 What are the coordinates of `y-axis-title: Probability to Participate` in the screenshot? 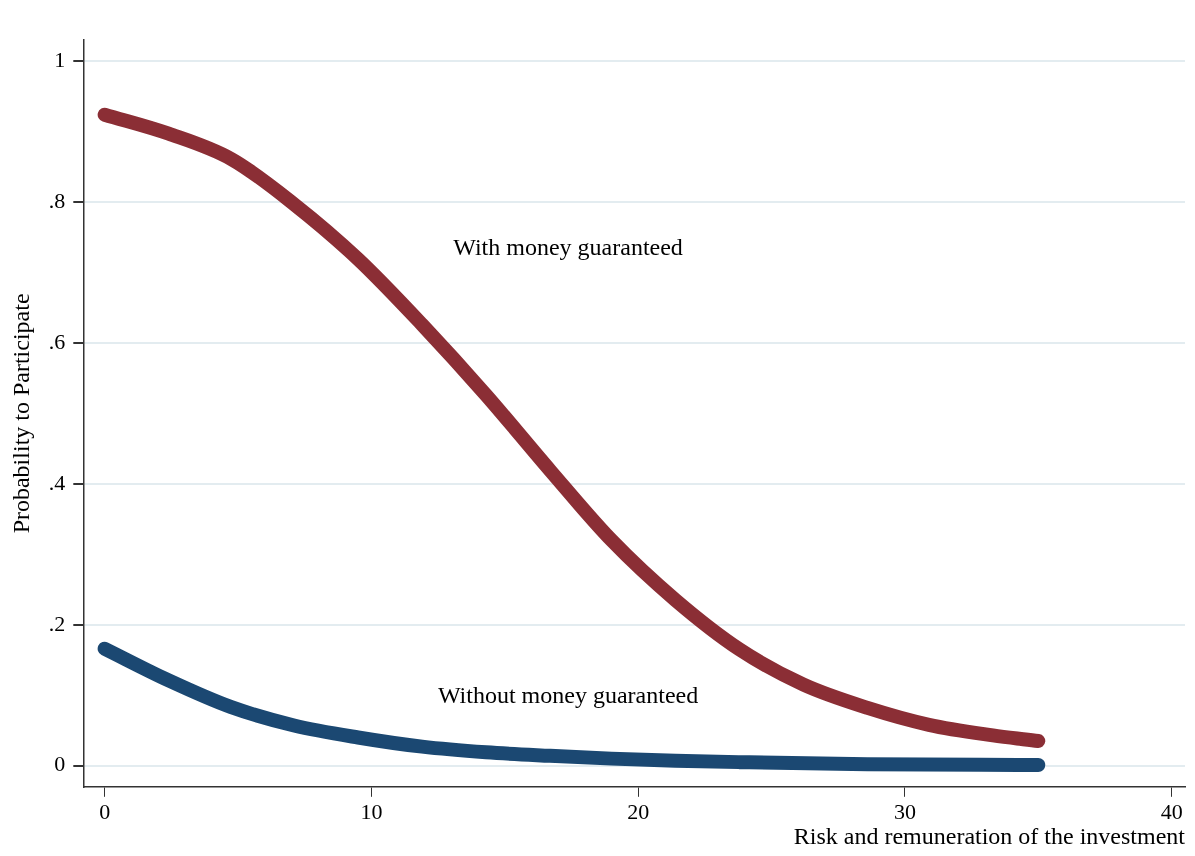 It's located at (20, 413).